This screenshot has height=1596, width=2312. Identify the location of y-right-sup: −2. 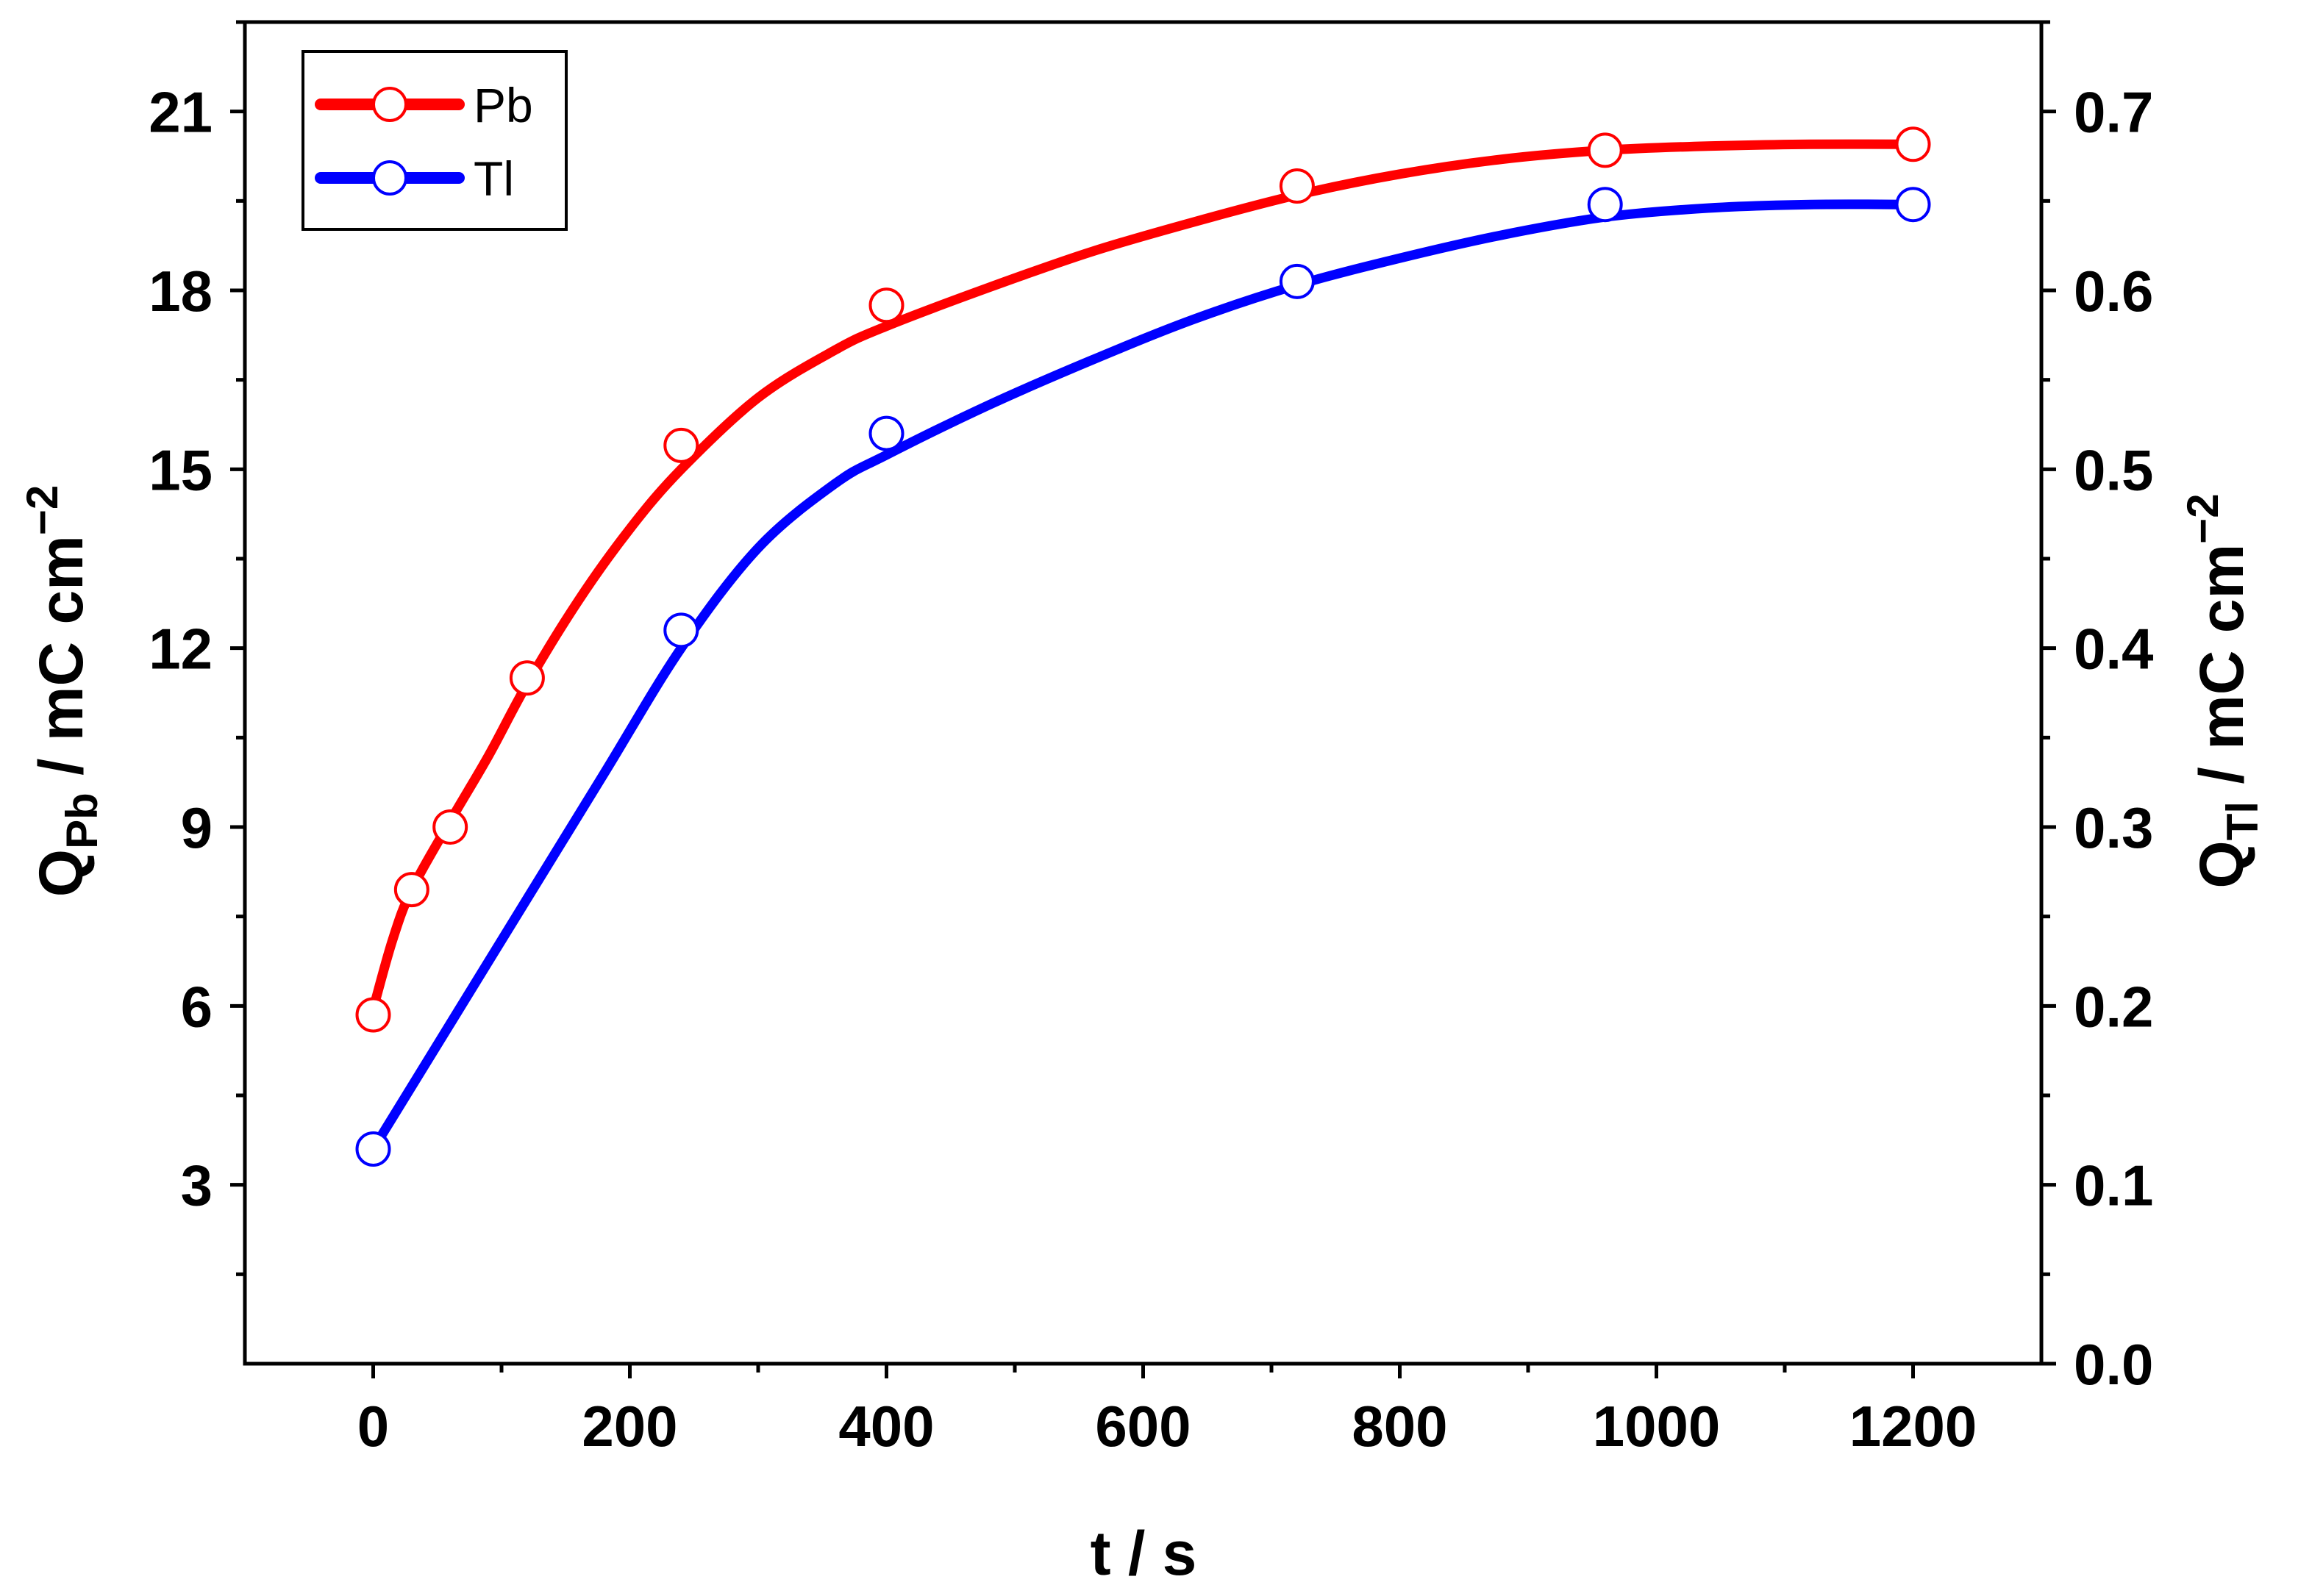
(2202, 518).